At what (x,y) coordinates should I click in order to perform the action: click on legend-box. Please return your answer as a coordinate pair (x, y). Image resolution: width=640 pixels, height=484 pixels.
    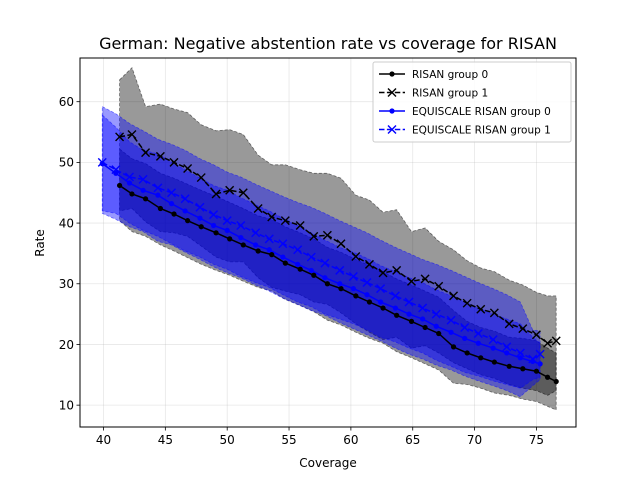
    Looking at the image, I should click on (472, 102).